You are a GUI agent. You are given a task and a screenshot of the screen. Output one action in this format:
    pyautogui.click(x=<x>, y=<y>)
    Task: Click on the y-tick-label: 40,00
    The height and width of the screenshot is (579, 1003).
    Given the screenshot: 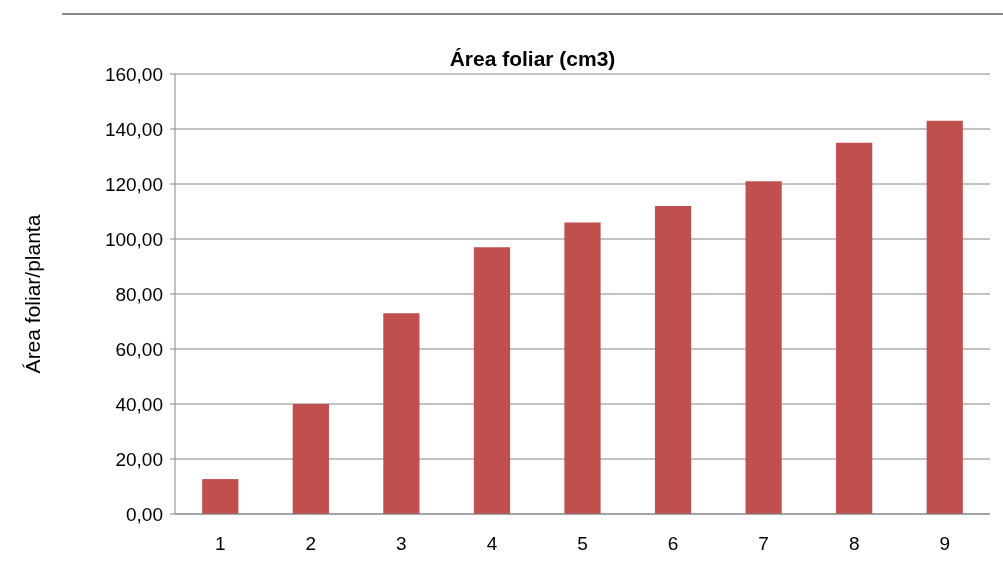 What is the action you would take?
    pyautogui.click(x=139, y=404)
    